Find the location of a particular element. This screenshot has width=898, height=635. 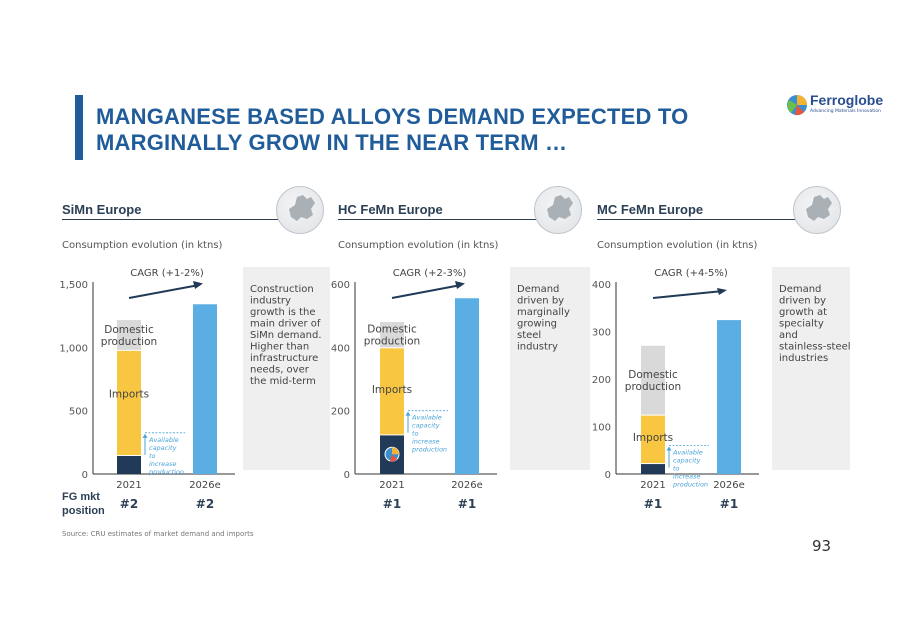

section-title-2: MC FeMn Europe is located at coordinates (650, 209).